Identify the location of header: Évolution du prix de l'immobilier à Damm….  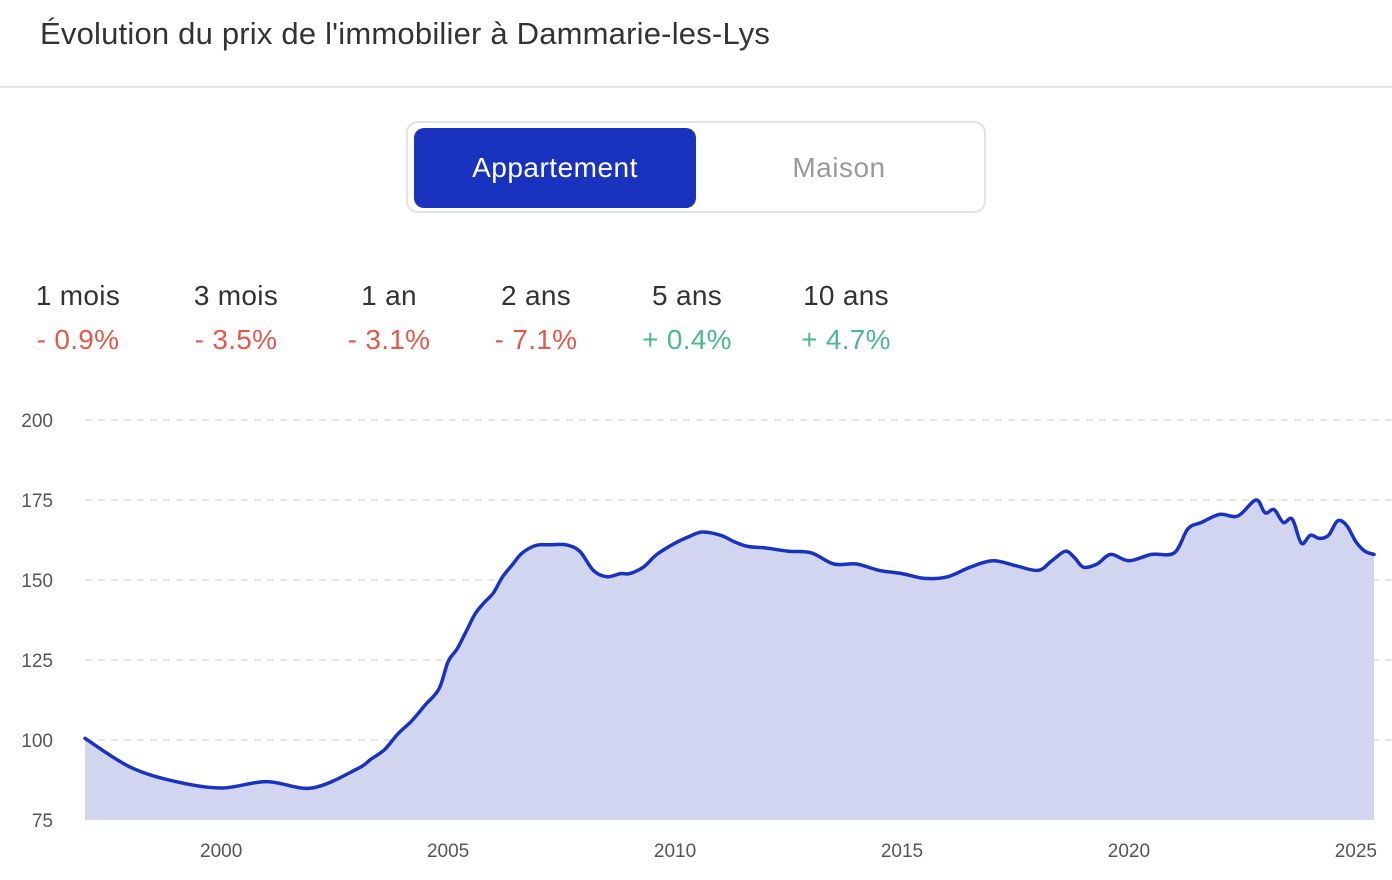
(696, 44).